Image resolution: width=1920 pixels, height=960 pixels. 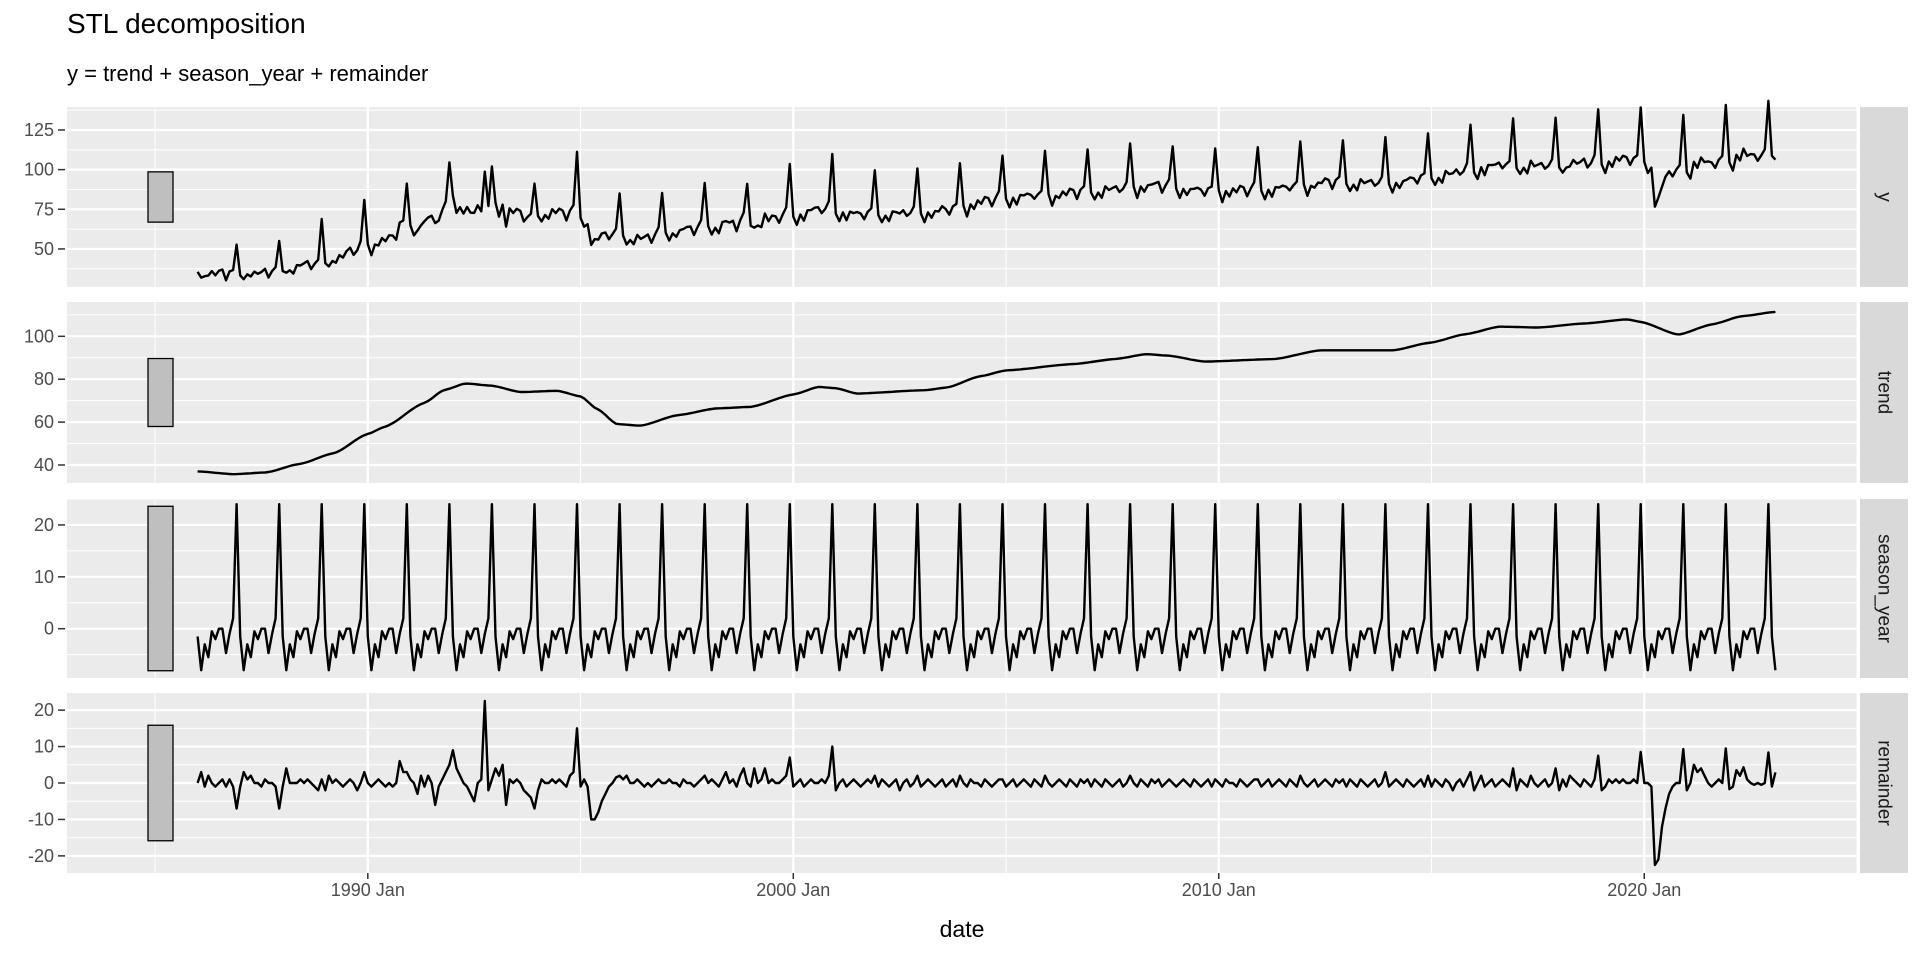 What do you see at coordinates (44, 209) in the screenshot?
I see `y-tick-label: 75` at bounding box center [44, 209].